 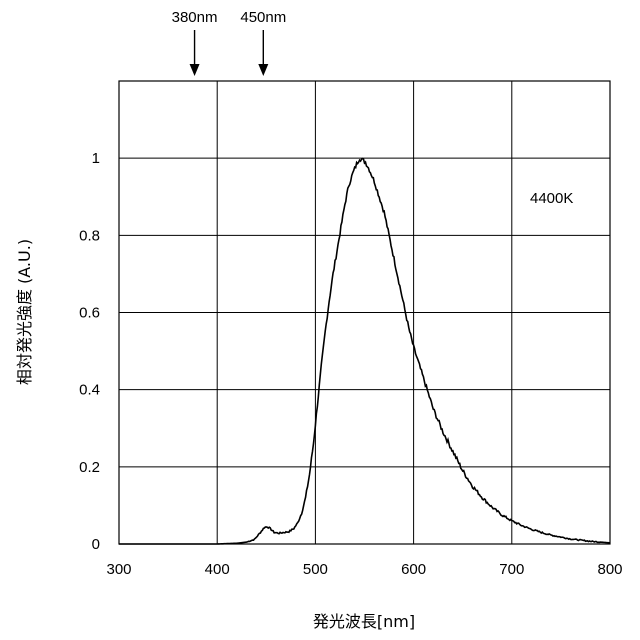 I want to click on x-tick-label-600: 600, so click(x=413, y=569).